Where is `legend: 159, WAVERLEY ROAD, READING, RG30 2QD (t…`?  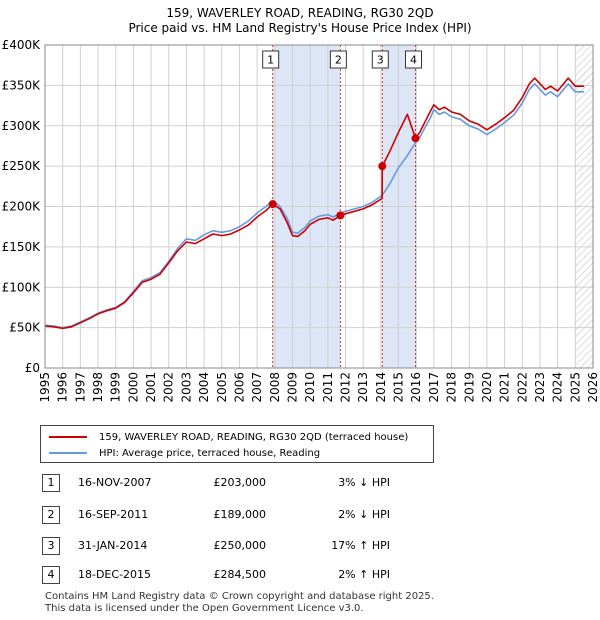
legend: 159, WAVERLEY ROAD, READING, RG30 2QD (t… is located at coordinates (237, 444).